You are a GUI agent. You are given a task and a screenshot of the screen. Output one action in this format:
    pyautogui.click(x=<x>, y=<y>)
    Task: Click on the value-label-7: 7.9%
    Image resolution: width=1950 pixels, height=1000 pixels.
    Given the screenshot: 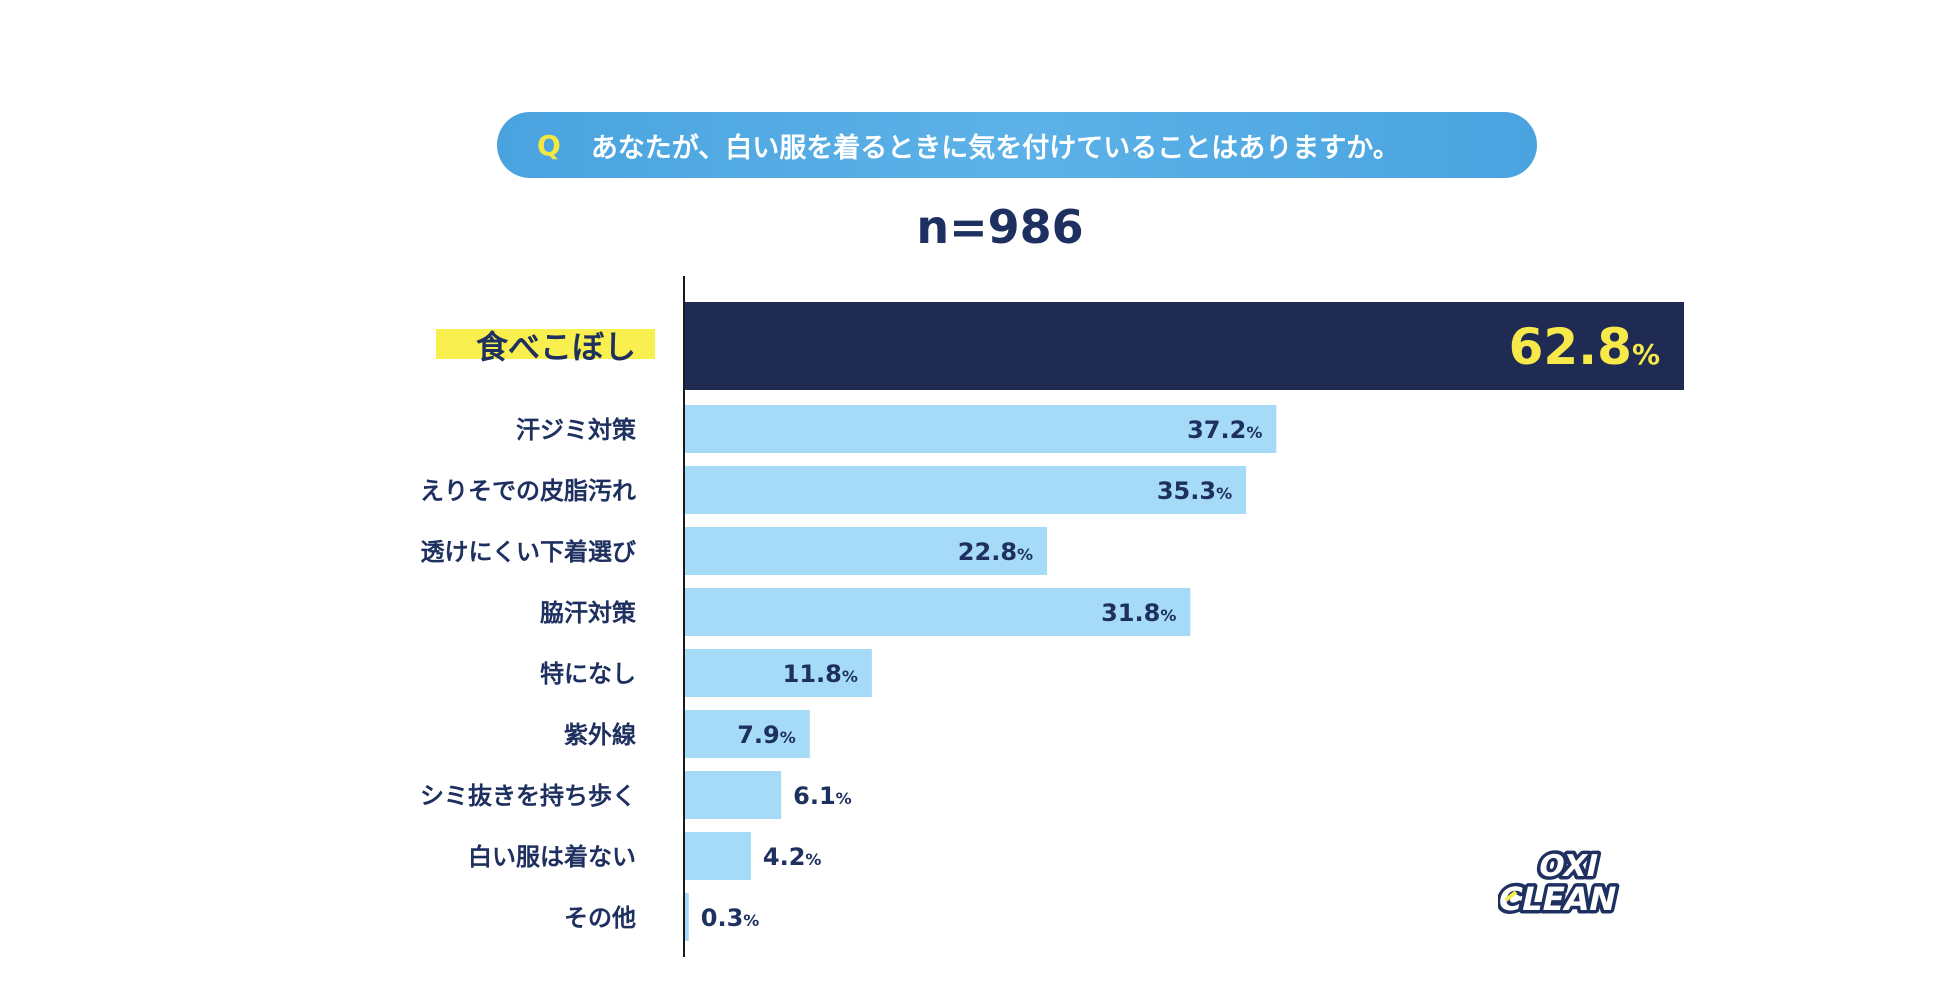 What is the action you would take?
    pyautogui.click(x=766, y=735)
    